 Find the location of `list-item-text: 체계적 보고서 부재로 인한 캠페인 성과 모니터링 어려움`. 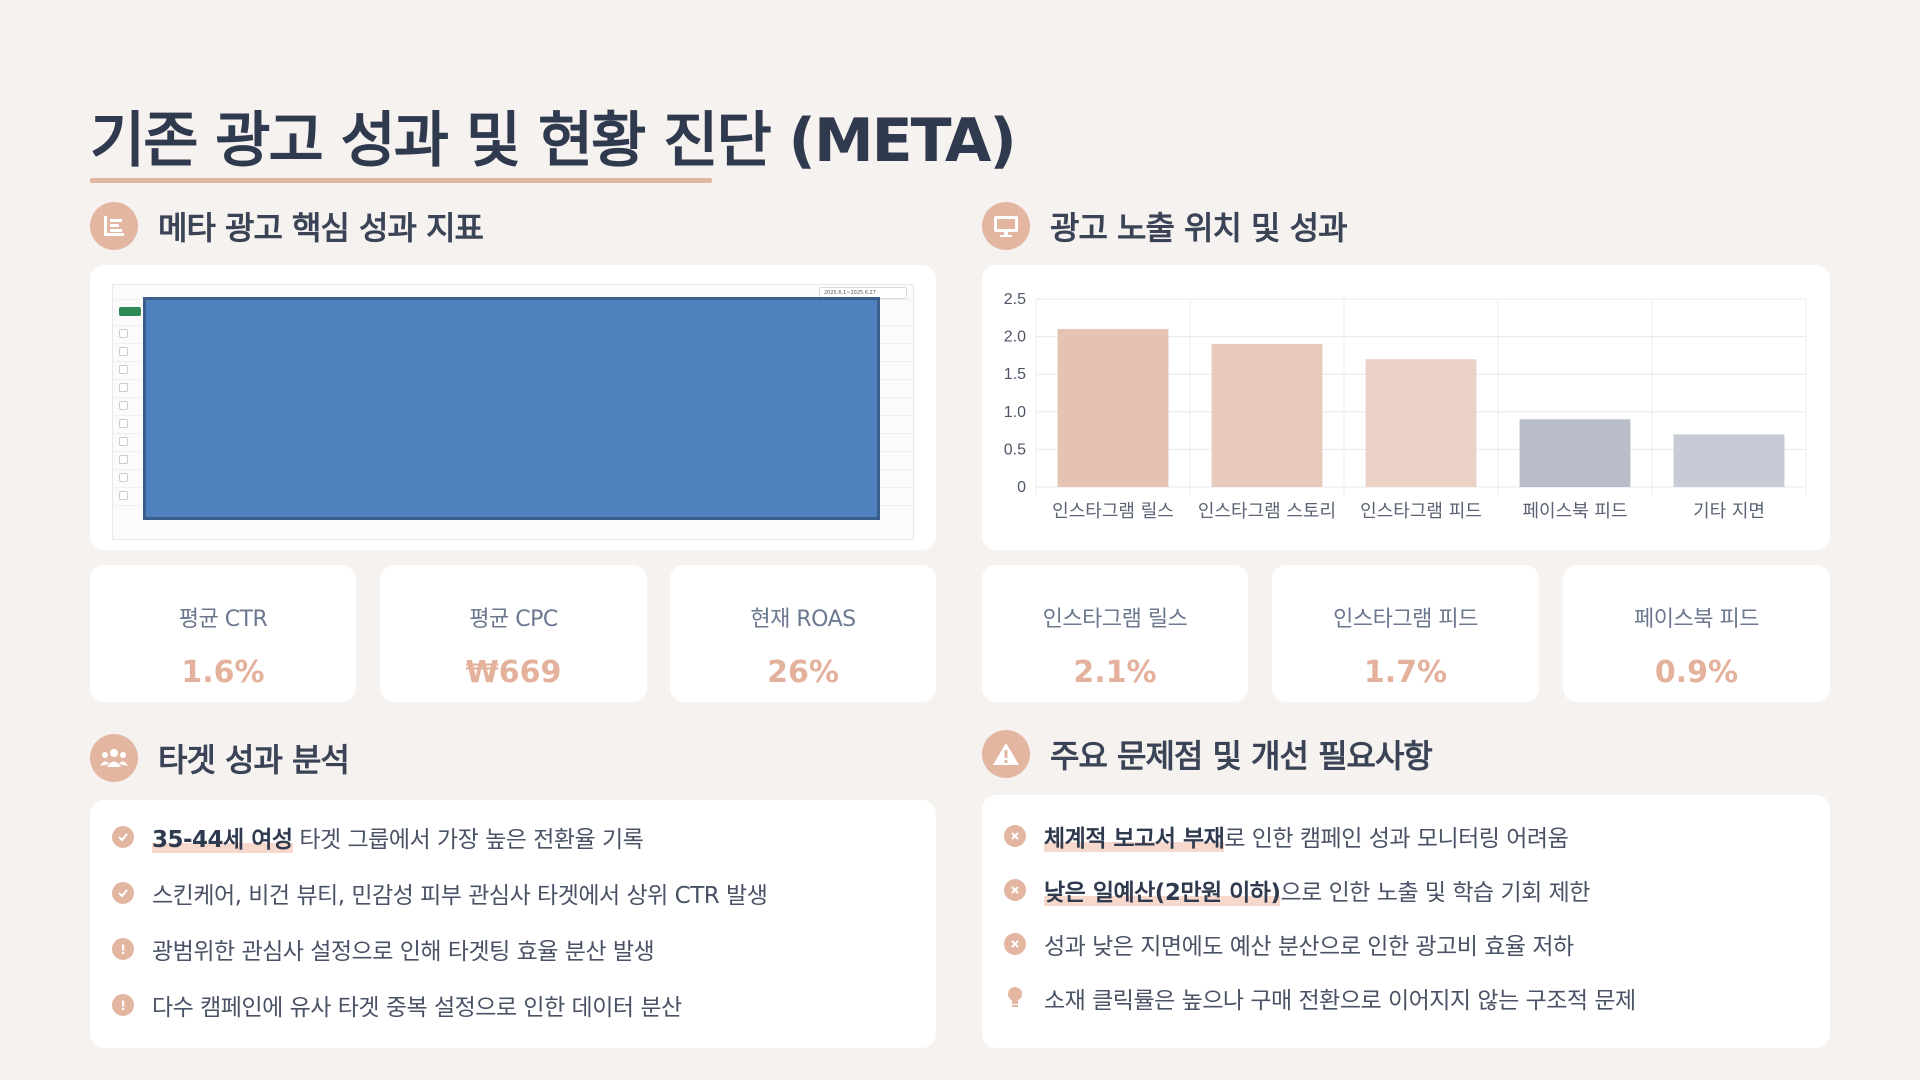

list-item-text: 체계적 보고서 부재로 인한 캠페인 성과 모니터링 어려움 is located at coordinates (1306, 836).